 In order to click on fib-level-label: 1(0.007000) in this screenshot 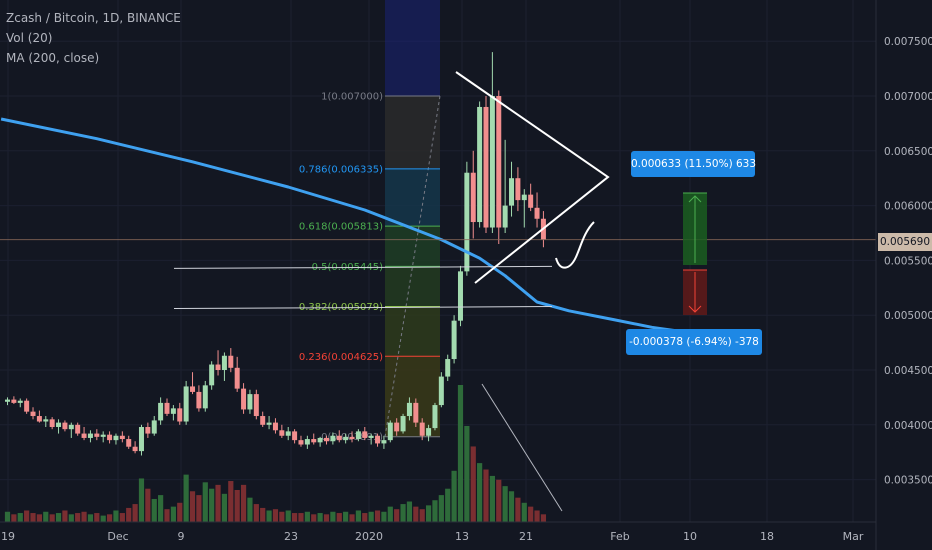, I will do `click(352, 97)`.